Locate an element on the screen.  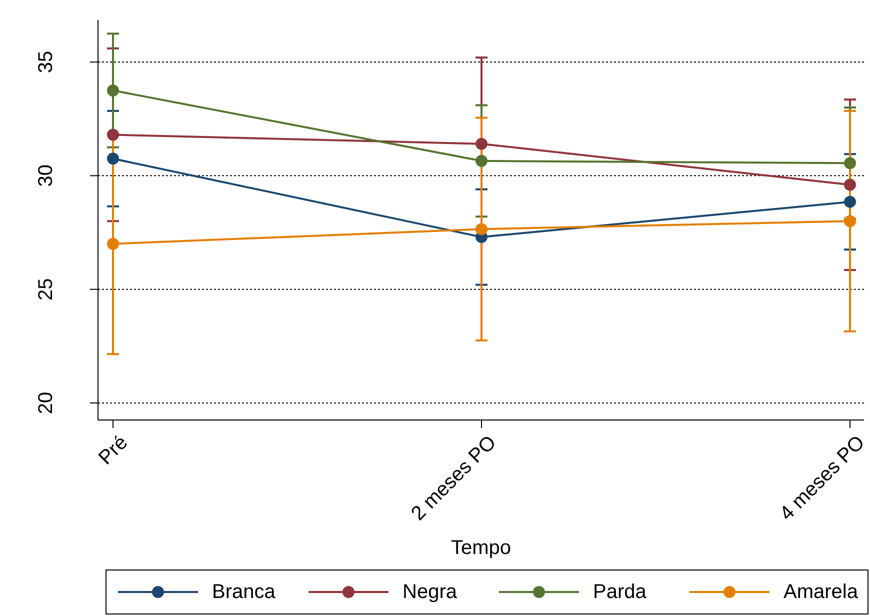
legend-label: Parda is located at coordinates (620, 592).